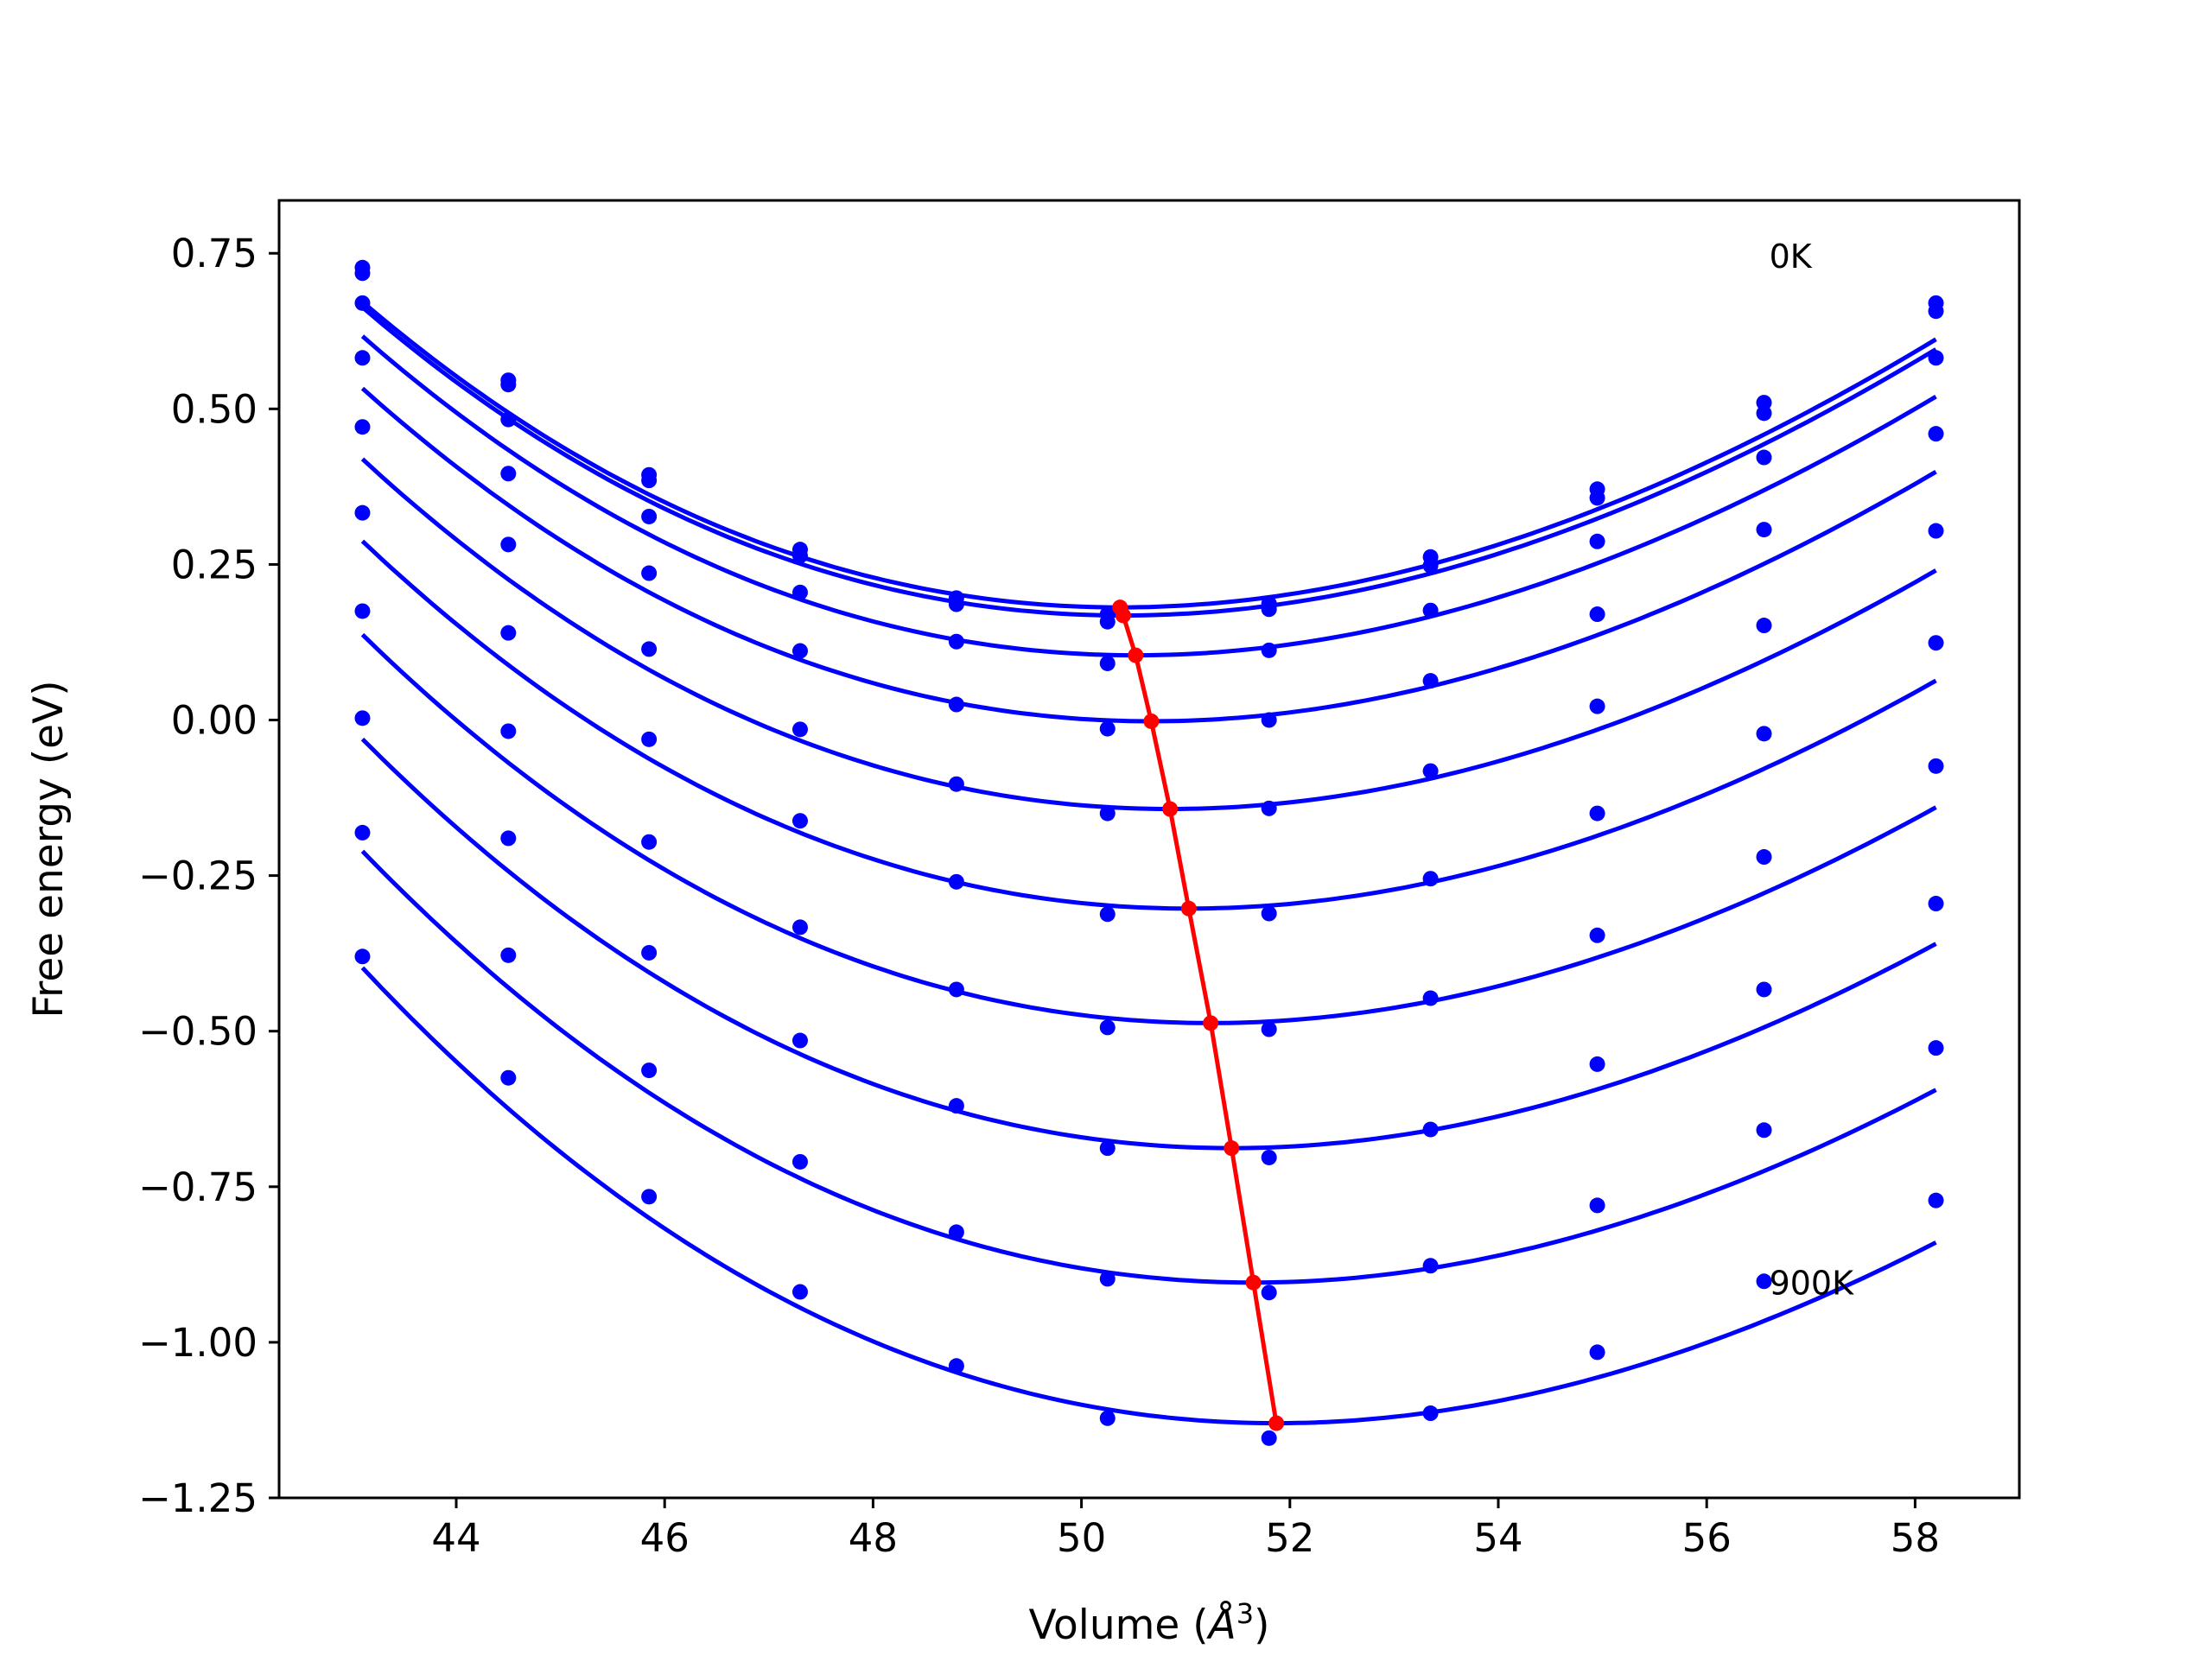  I want to click on x-tick-label: 54, so click(1497, 1538).